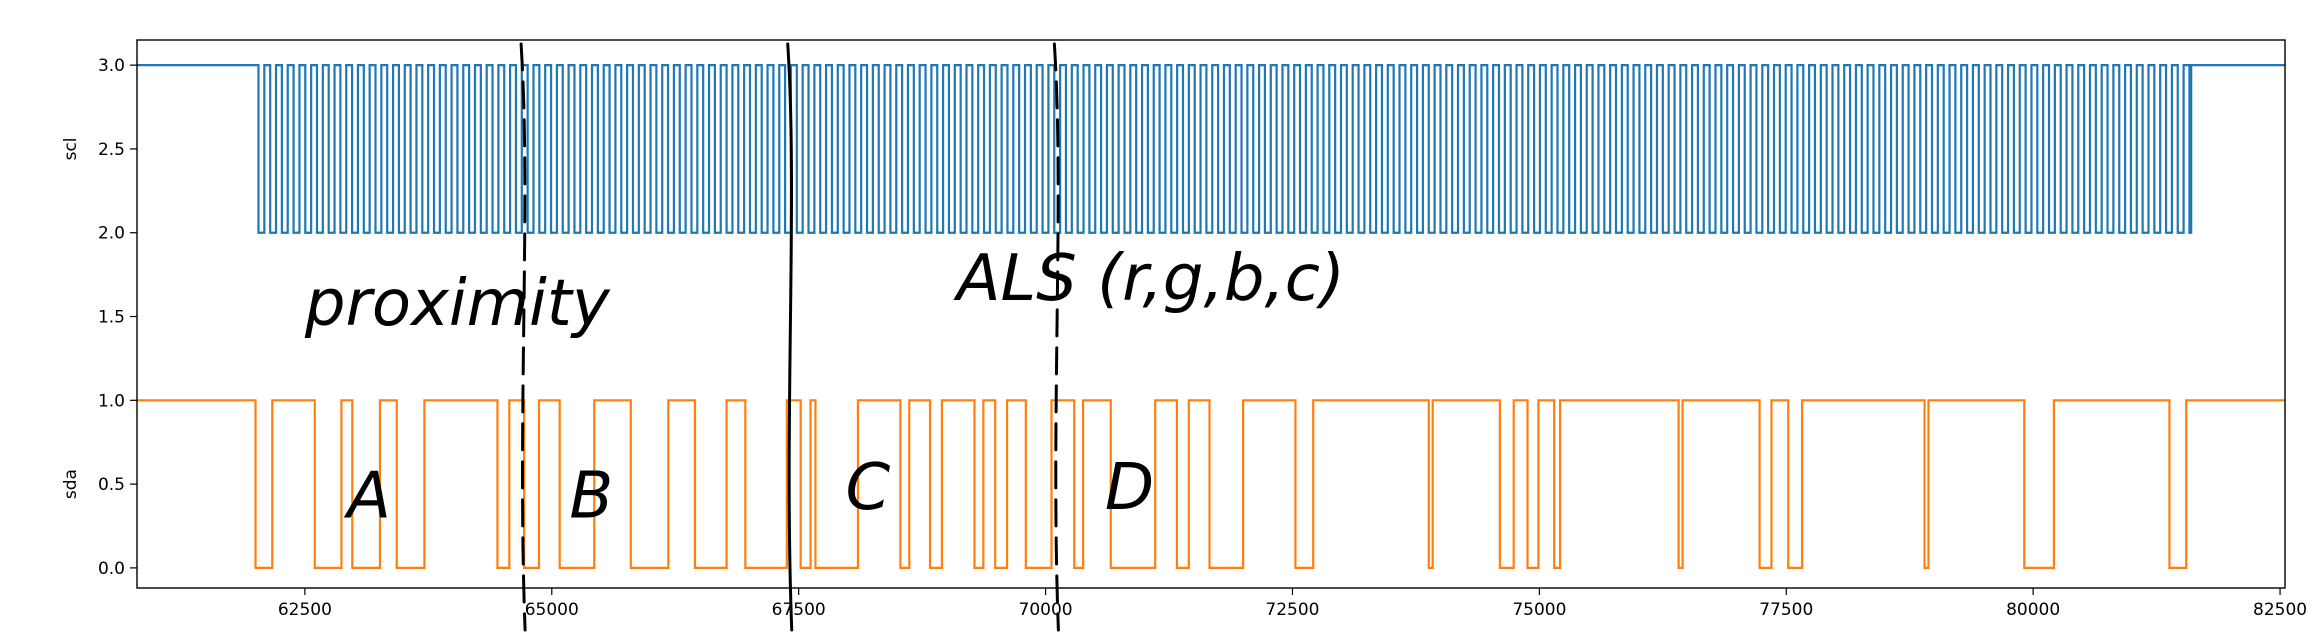 The width and height of the screenshot is (2324, 644). What do you see at coordinates (1786, 610) in the screenshot?
I see `x-tick-label: 77500` at bounding box center [1786, 610].